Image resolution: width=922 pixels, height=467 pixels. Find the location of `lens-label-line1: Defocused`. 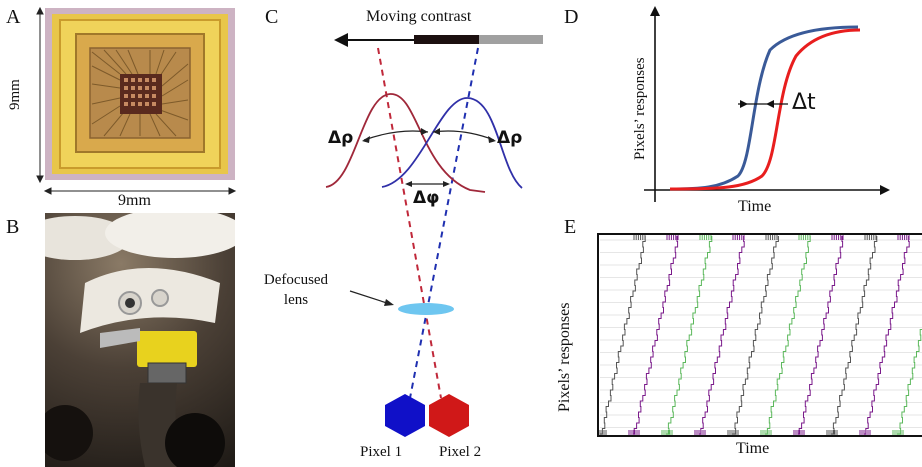

lens-label-line1: Defocused is located at coordinates (296, 280).